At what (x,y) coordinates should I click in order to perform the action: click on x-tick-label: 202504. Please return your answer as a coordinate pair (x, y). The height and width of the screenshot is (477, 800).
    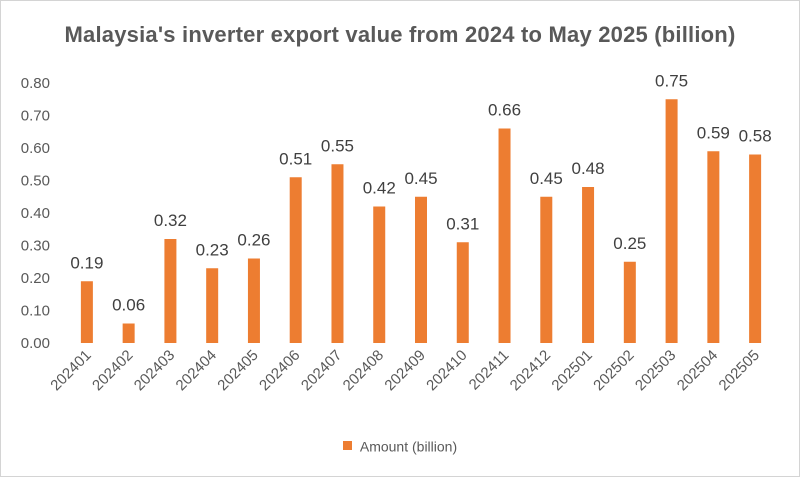
    Looking at the image, I should click on (697, 370).